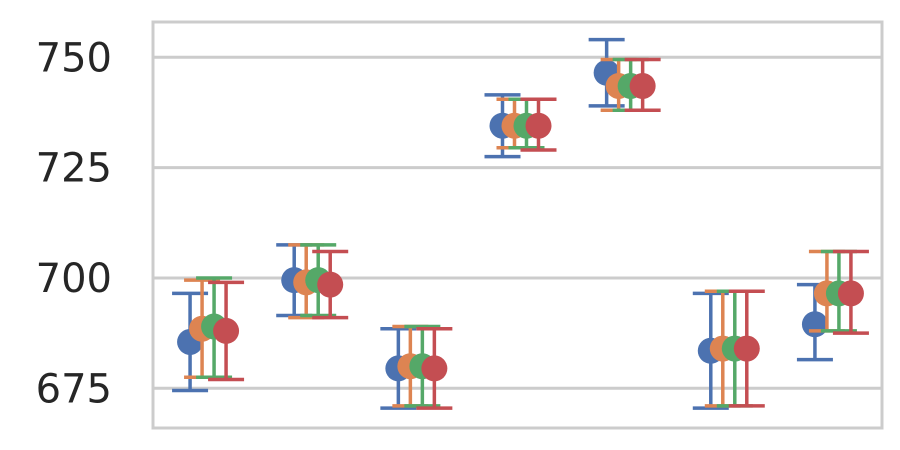 This screenshot has height=450, width=900. Describe the element at coordinates (74, 223) in the screenshot. I see `y-tick-labels: 675 700 725 750` at that location.